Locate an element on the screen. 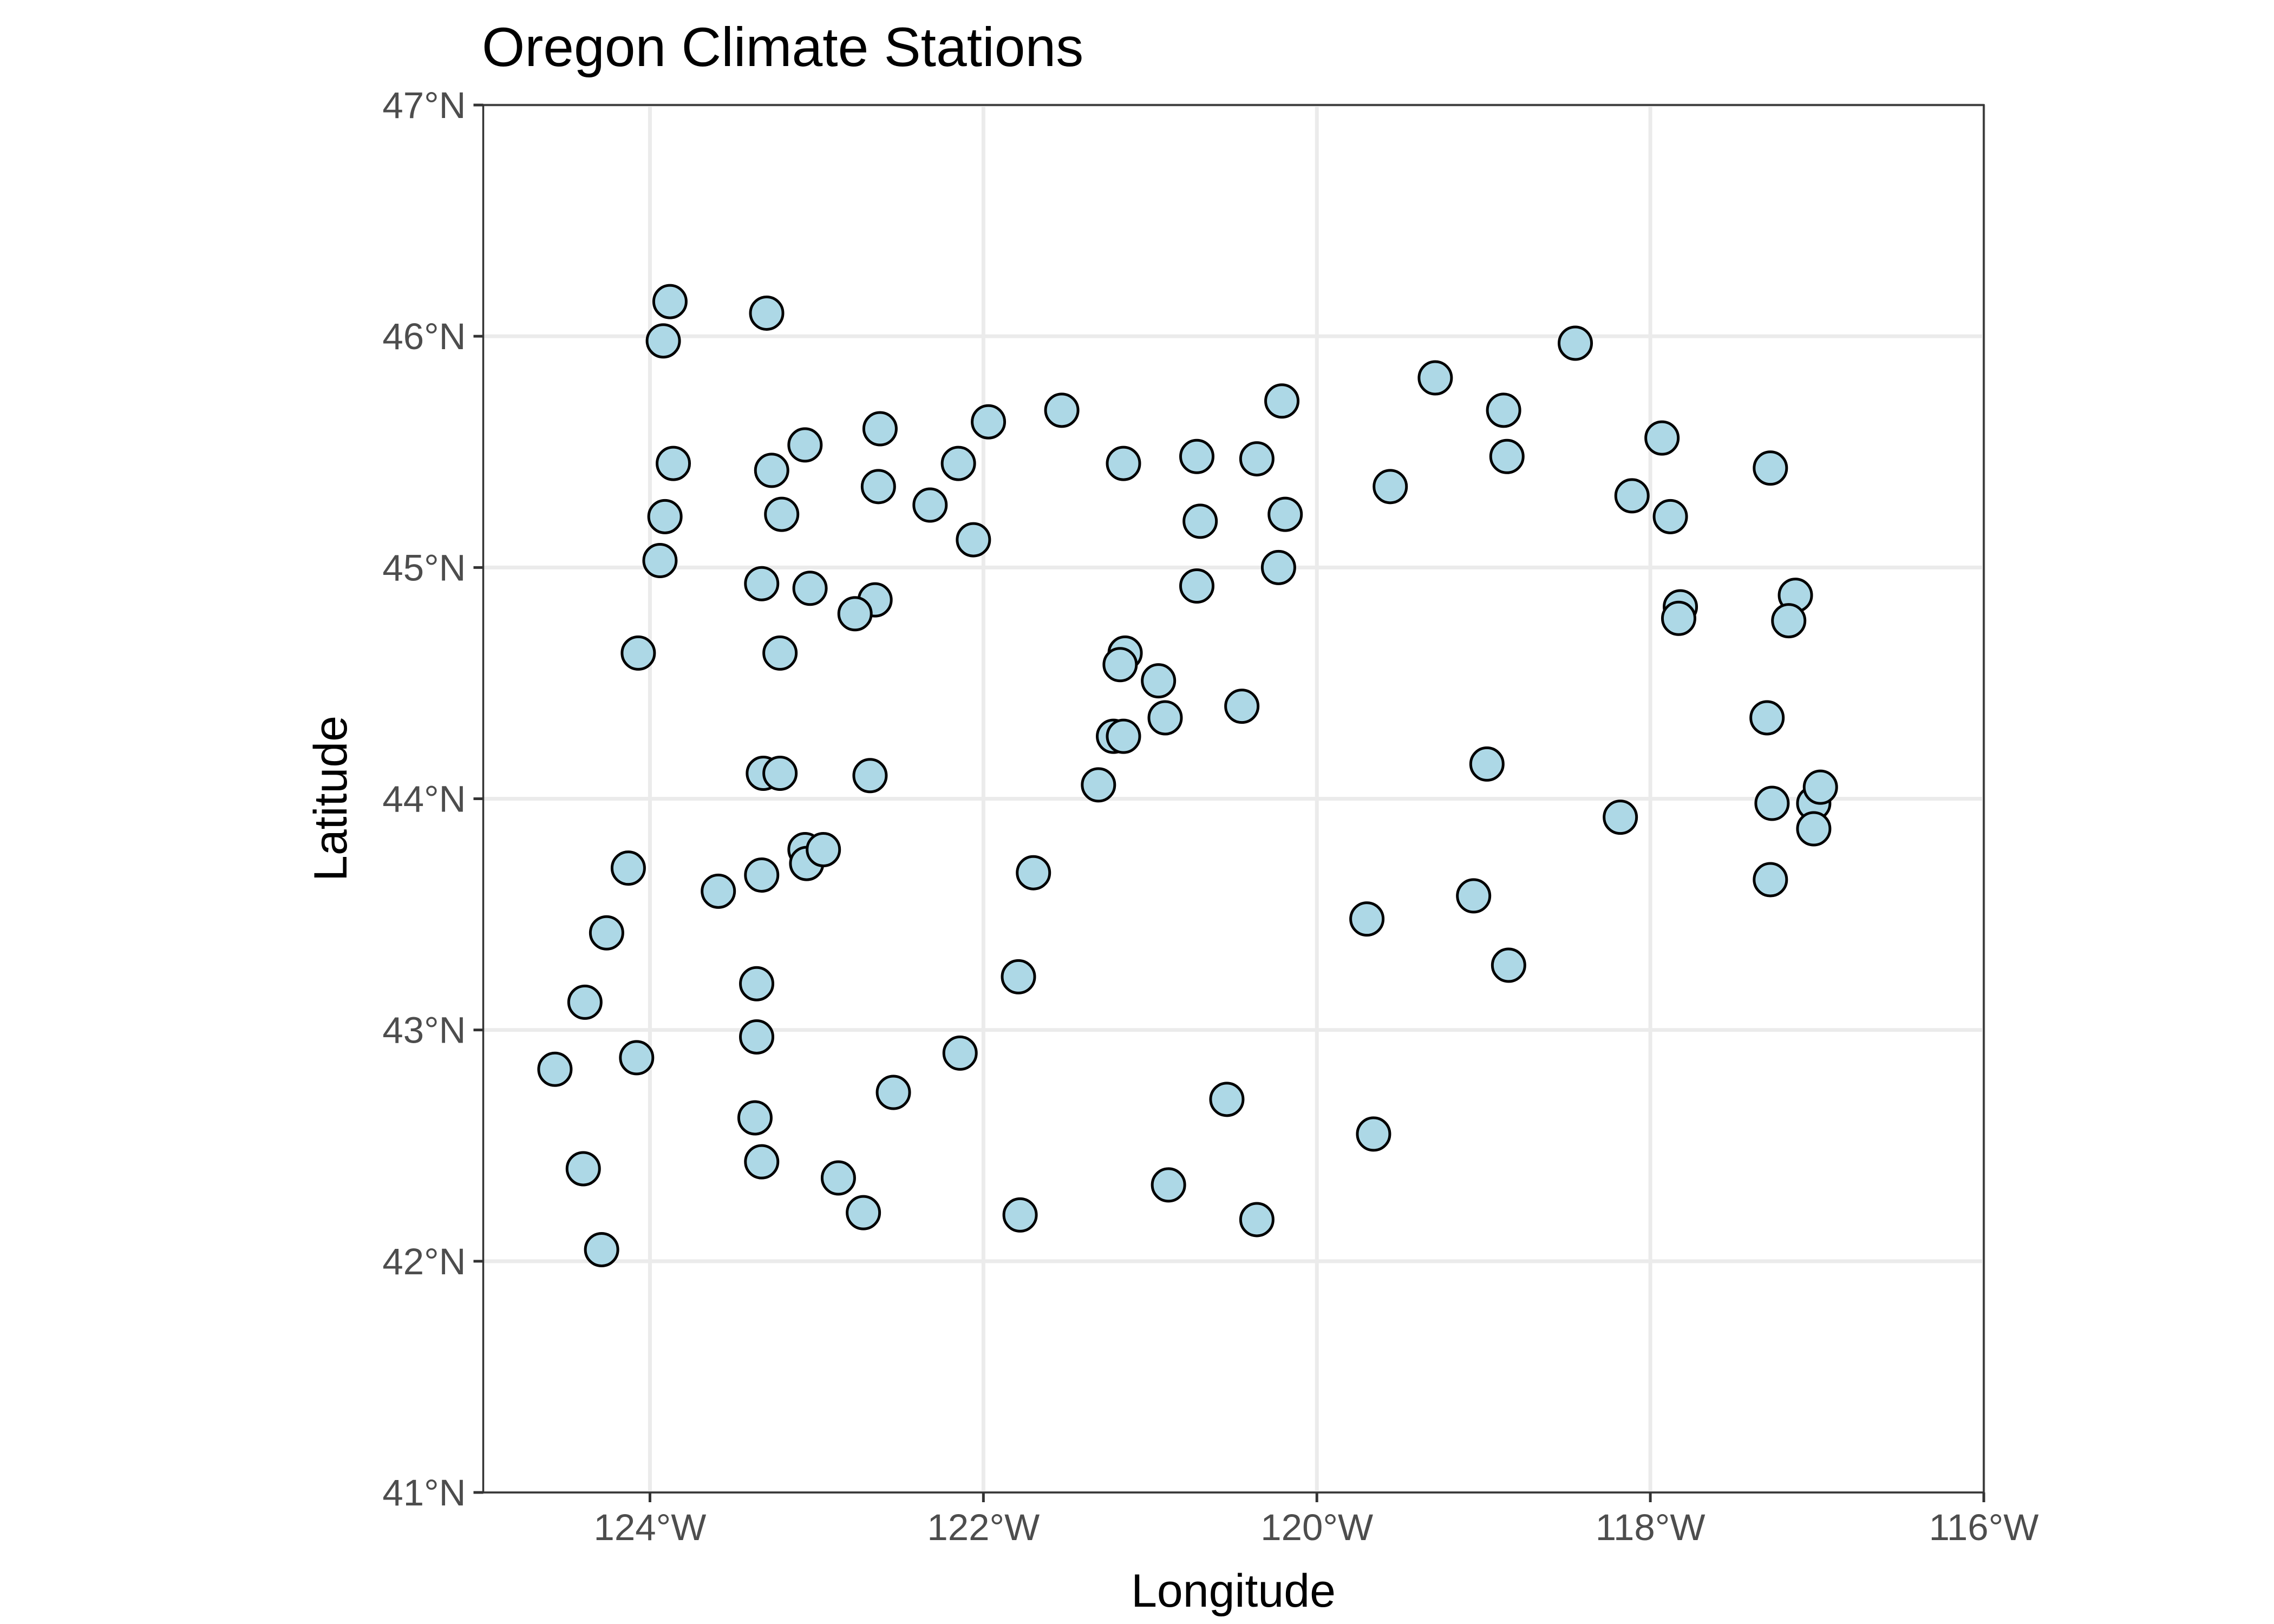  x-tick-label: 116°W is located at coordinates (1984, 1527).